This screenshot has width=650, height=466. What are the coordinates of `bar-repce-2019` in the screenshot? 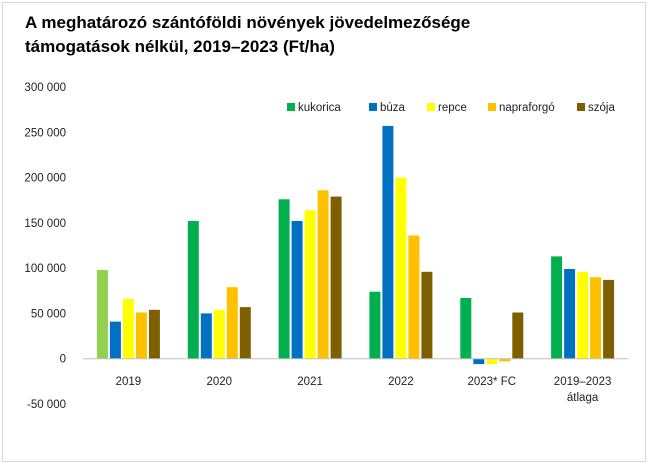 It's located at (128, 328).